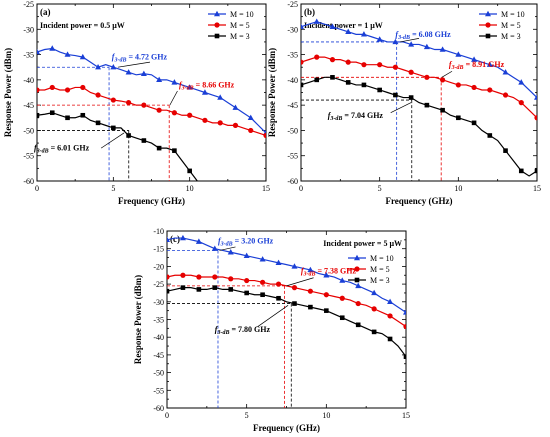 This screenshot has height=437, width=550. I want to click on y-tick-label: -15, so click(158, 249).